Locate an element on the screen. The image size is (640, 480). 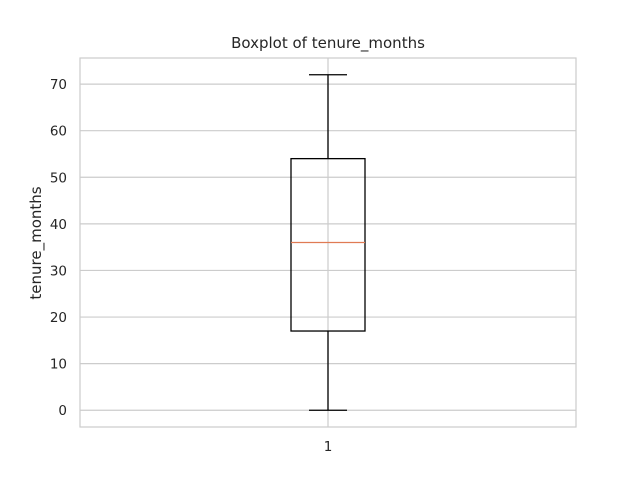
y-axis-label: tenure_months is located at coordinates (36, 242).